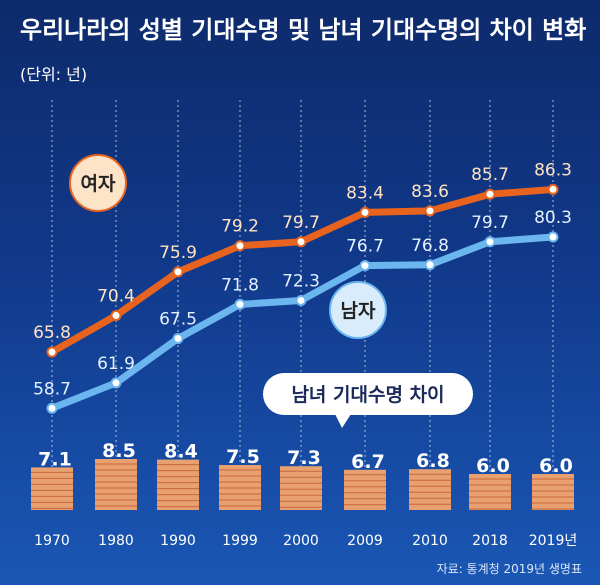 The height and width of the screenshot is (585, 600). Describe the element at coordinates (301, 281) in the screenshot. I see `value-label-1-4: 72.3` at that location.